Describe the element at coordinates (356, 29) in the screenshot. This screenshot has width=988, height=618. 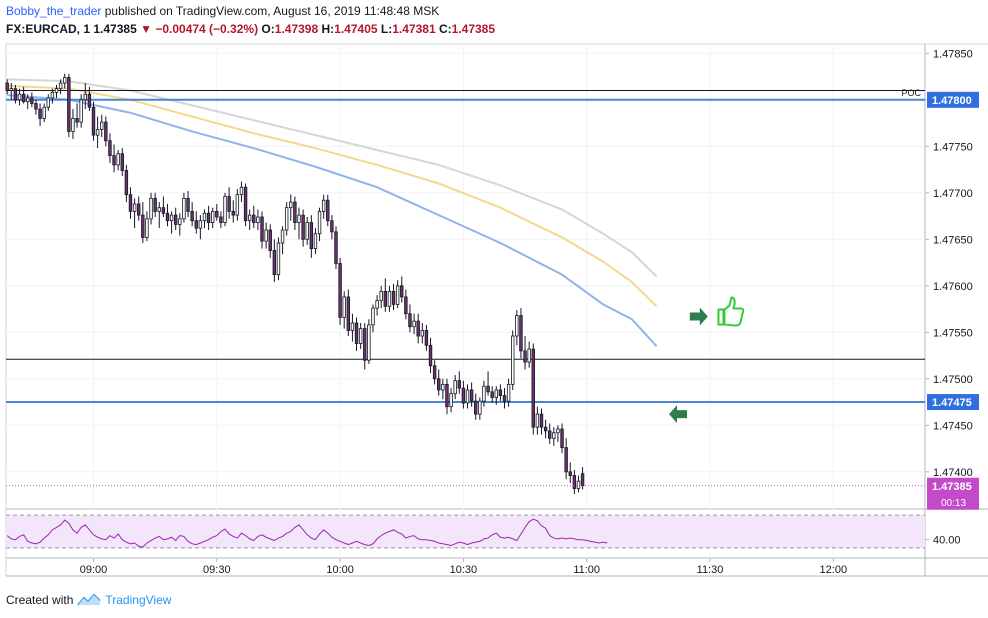
I see `high-value: 1.47405` at that location.